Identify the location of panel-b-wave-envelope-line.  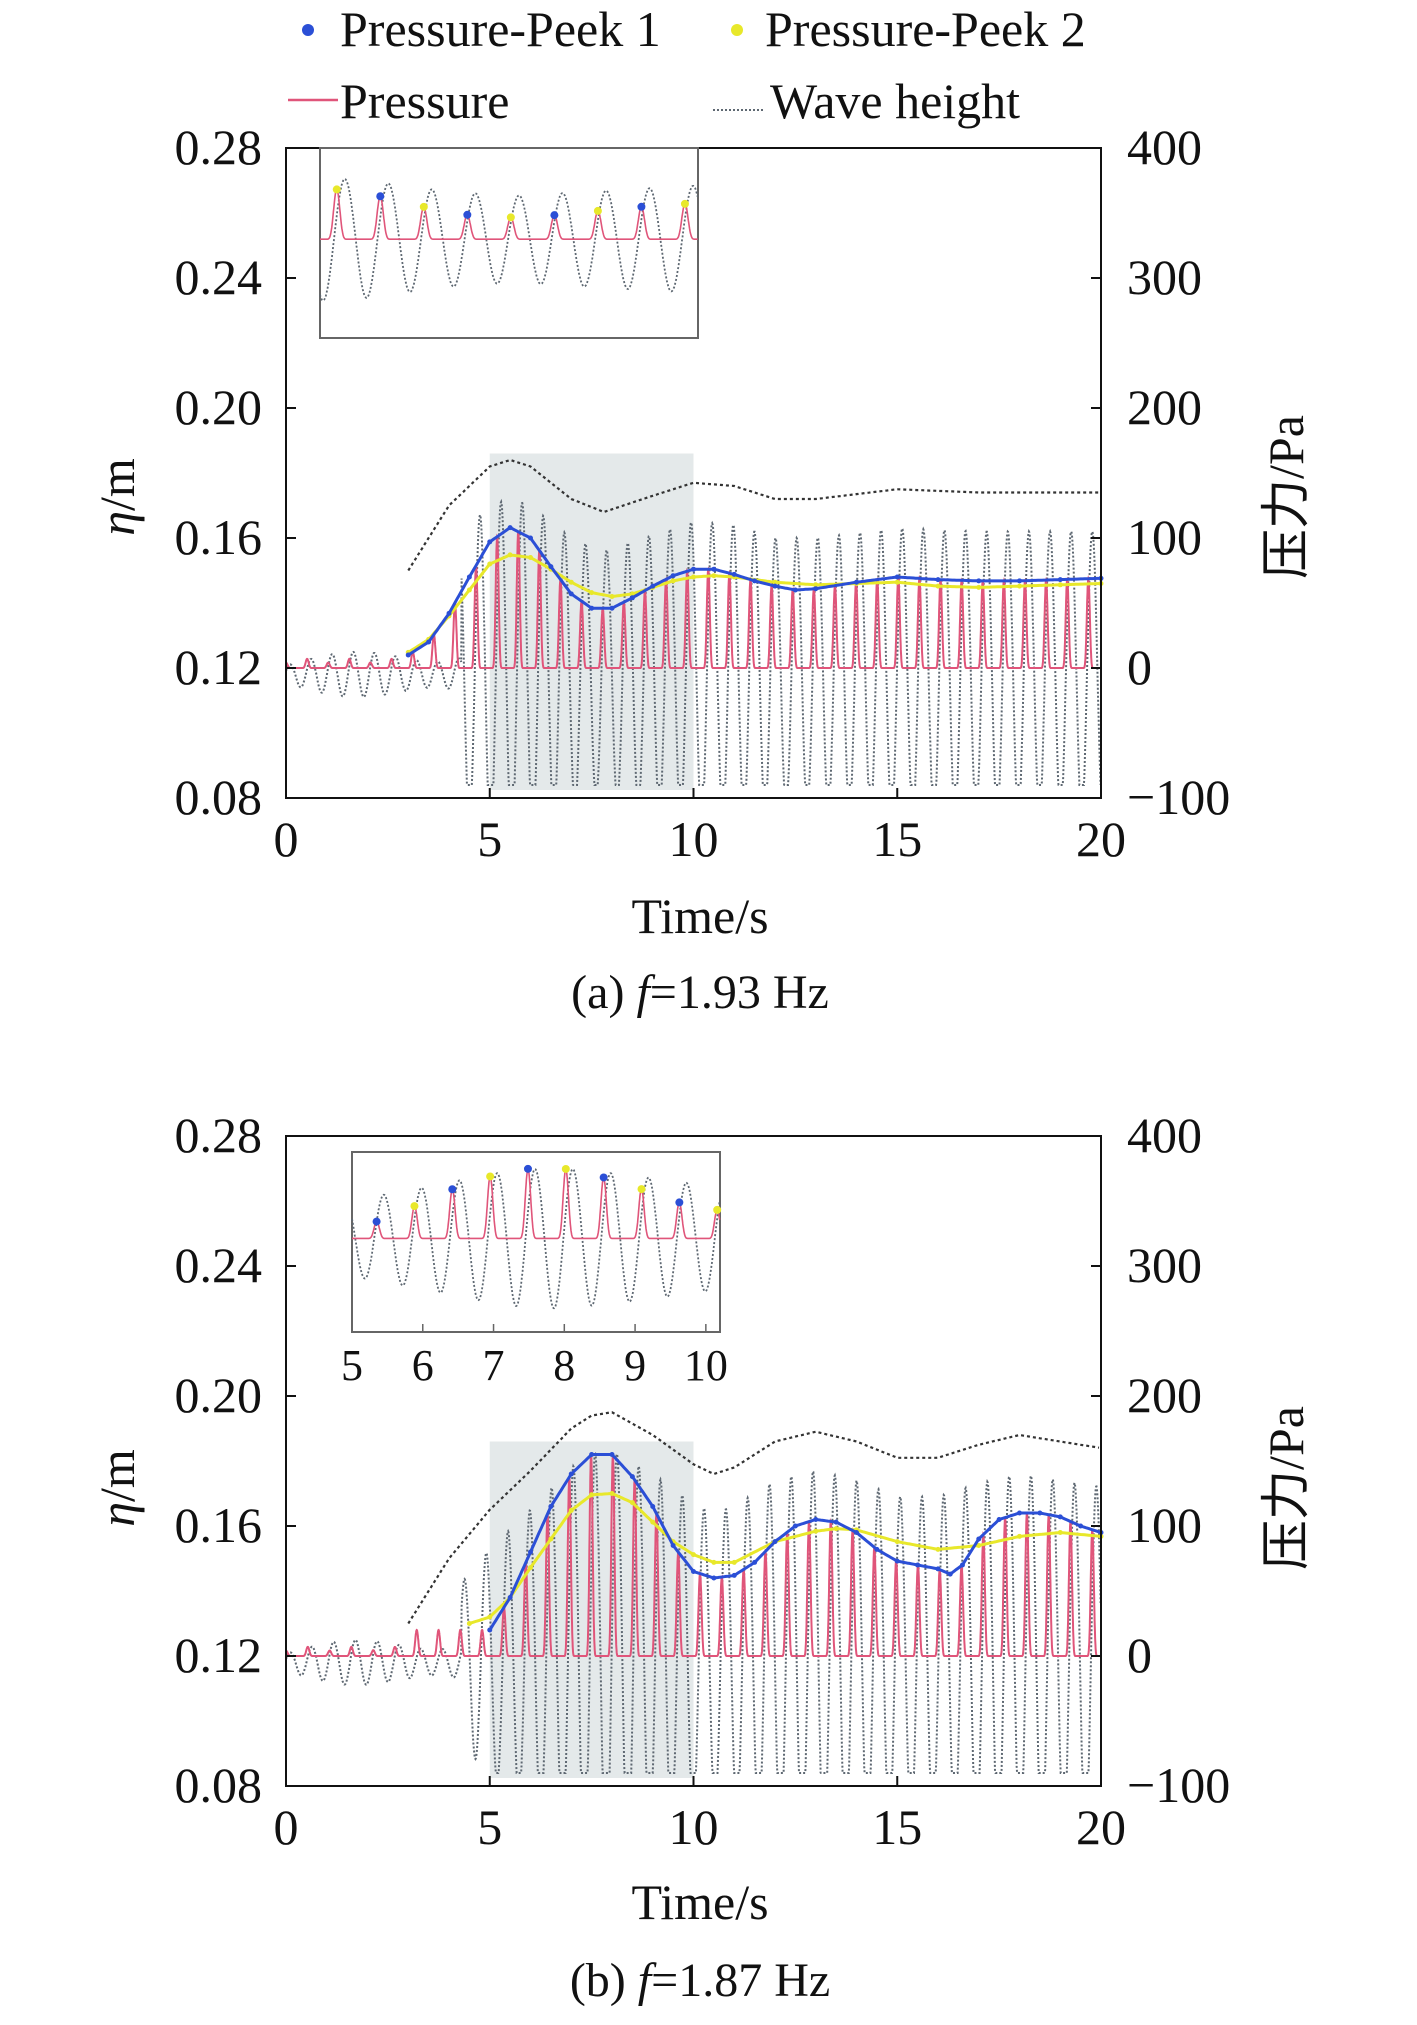
(753, 1518).